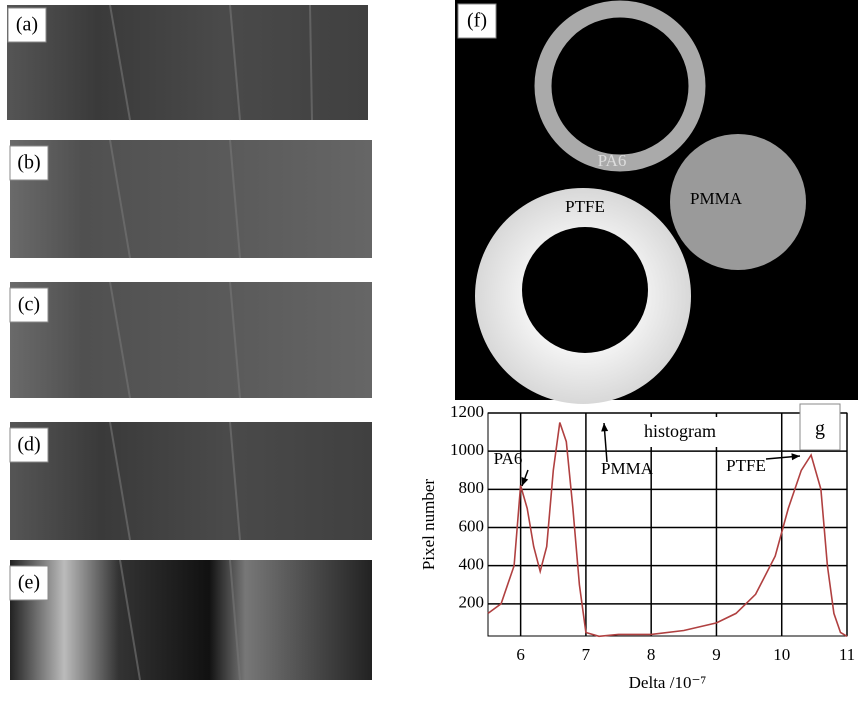  Describe the element at coordinates (716, 198) in the screenshot. I see `material-label: PMMA` at that location.